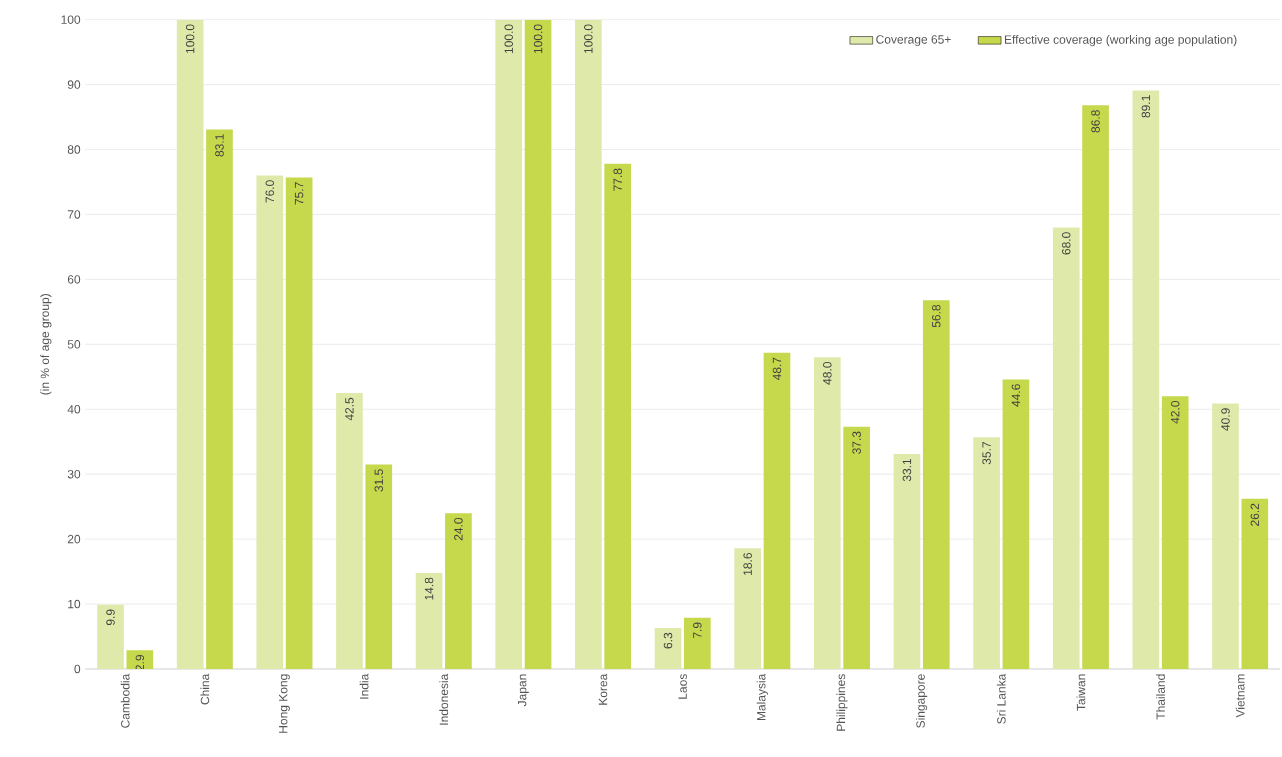  What do you see at coordinates (907, 470) in the screenshot?
I see `data-label: 33.1` at bounding box center [907, 470].